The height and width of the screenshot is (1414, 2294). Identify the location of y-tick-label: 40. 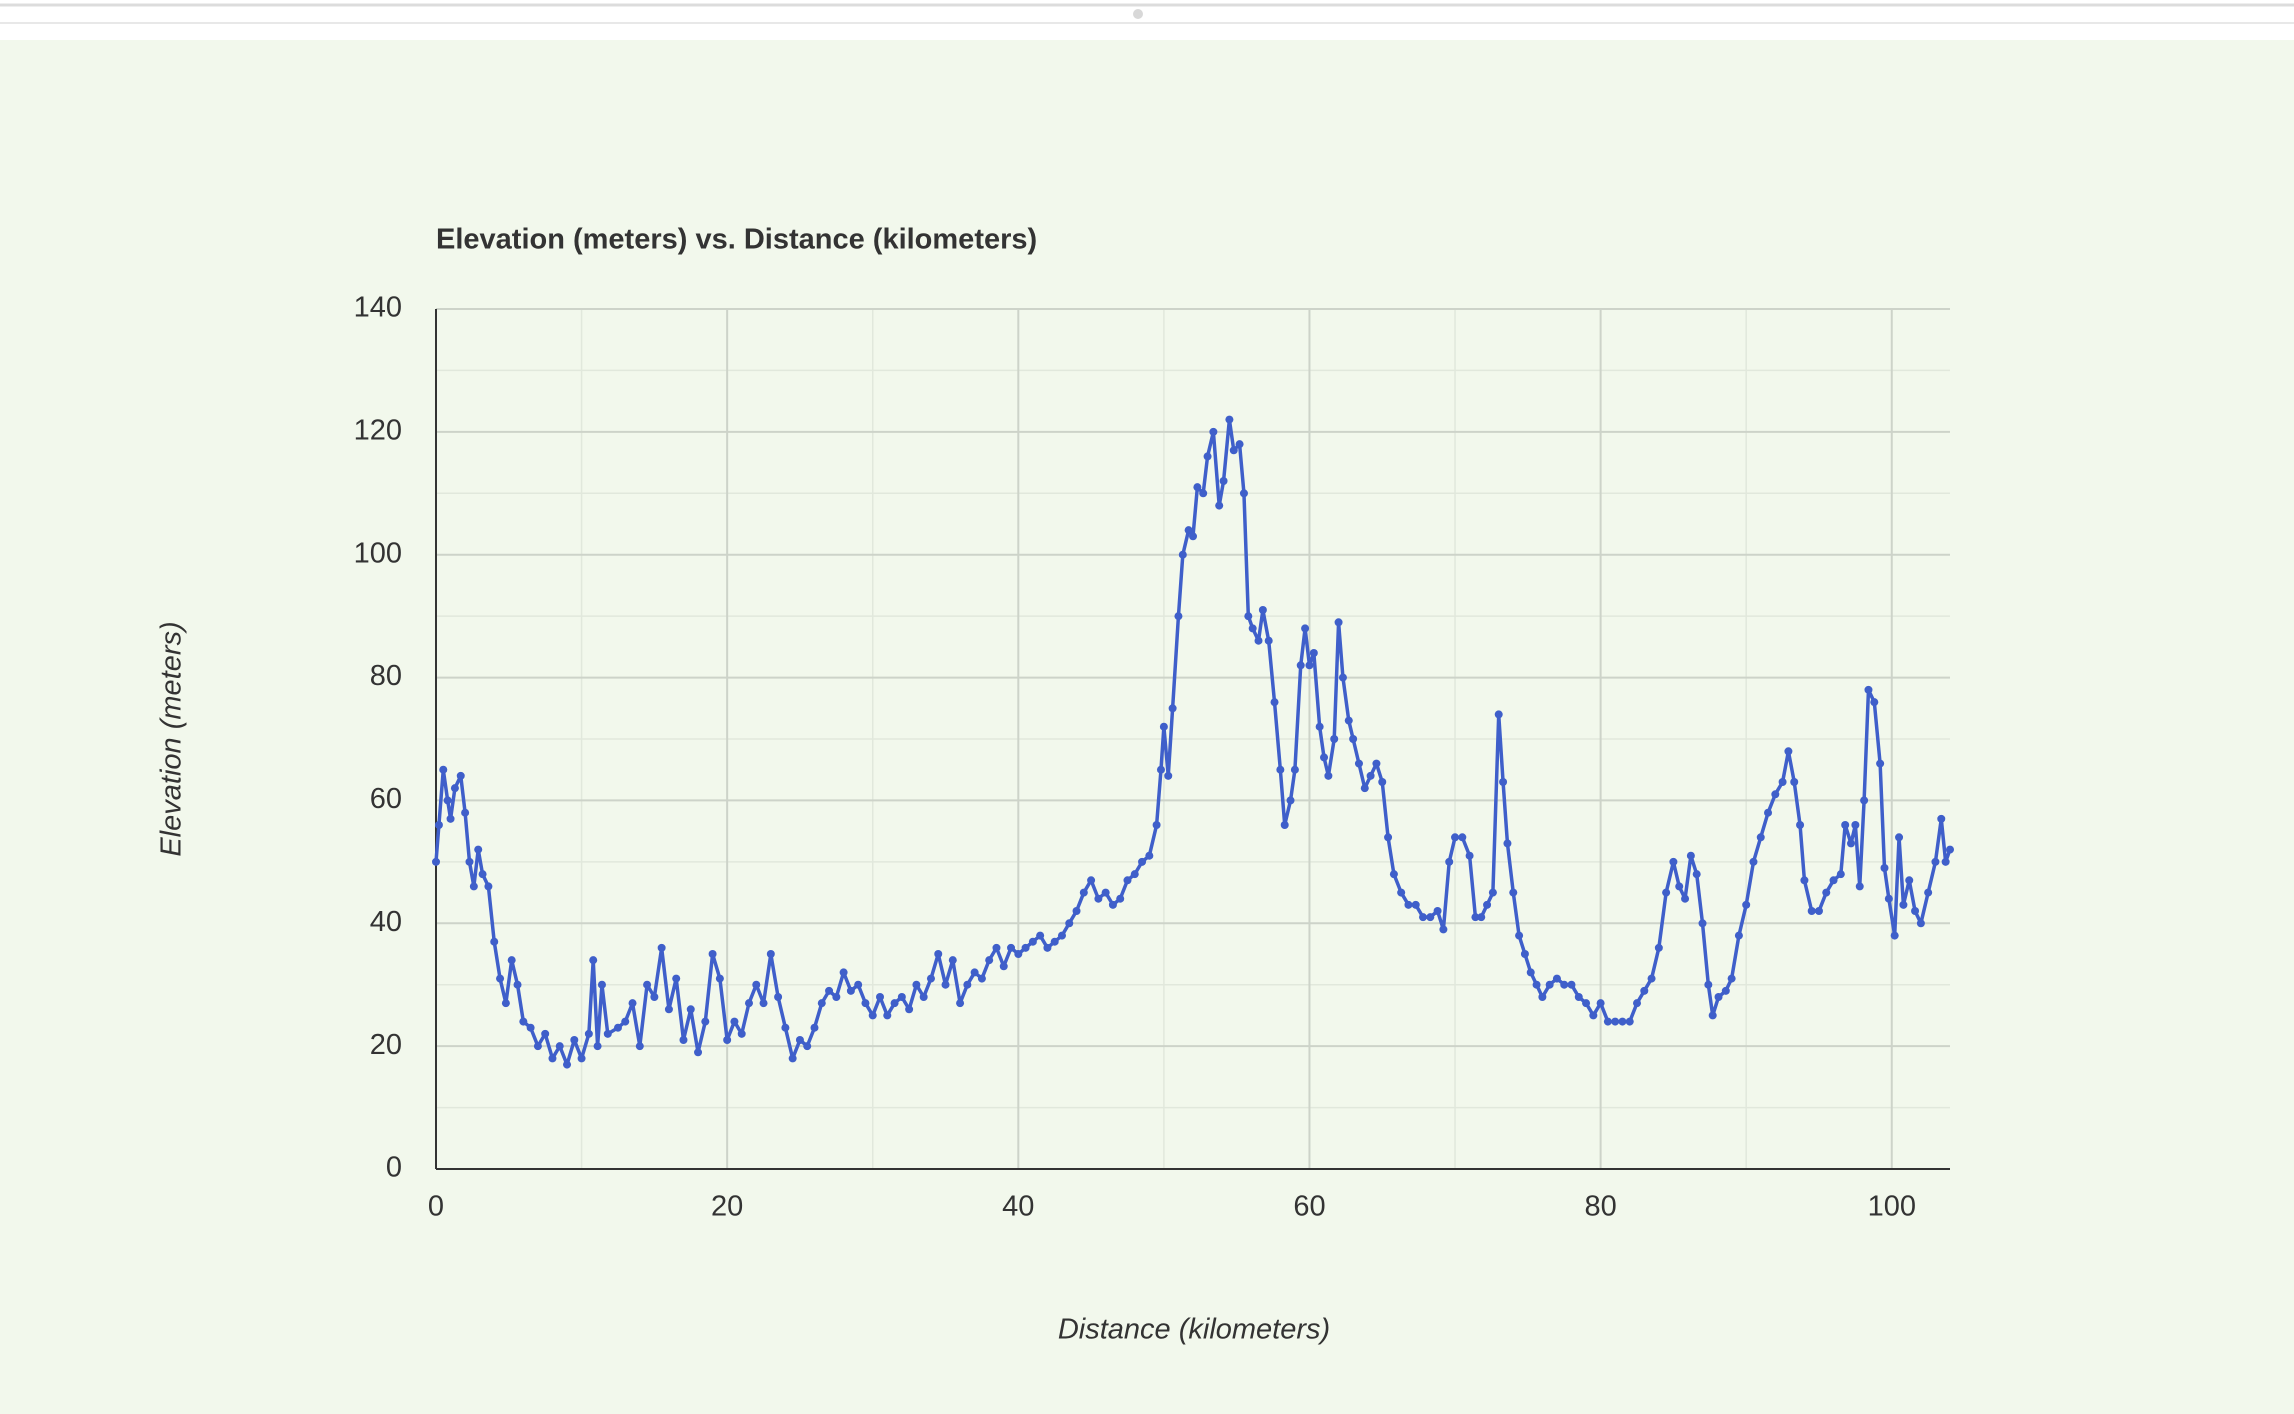
(386, 922).